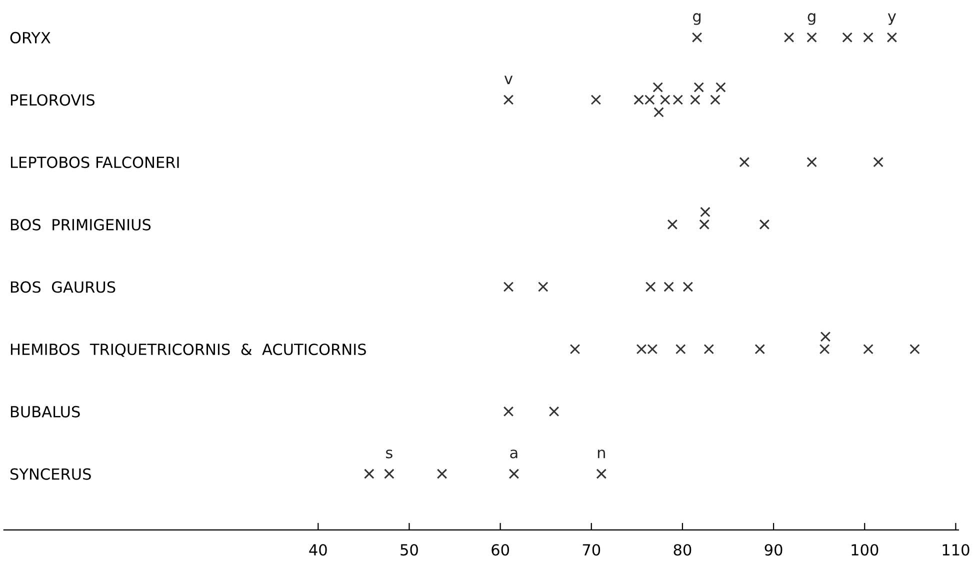 The height and width of the screenshot is (576, 979). Describe the element at coordinates (601, 454) in the screenshot. I see `annotation: n` at that location.